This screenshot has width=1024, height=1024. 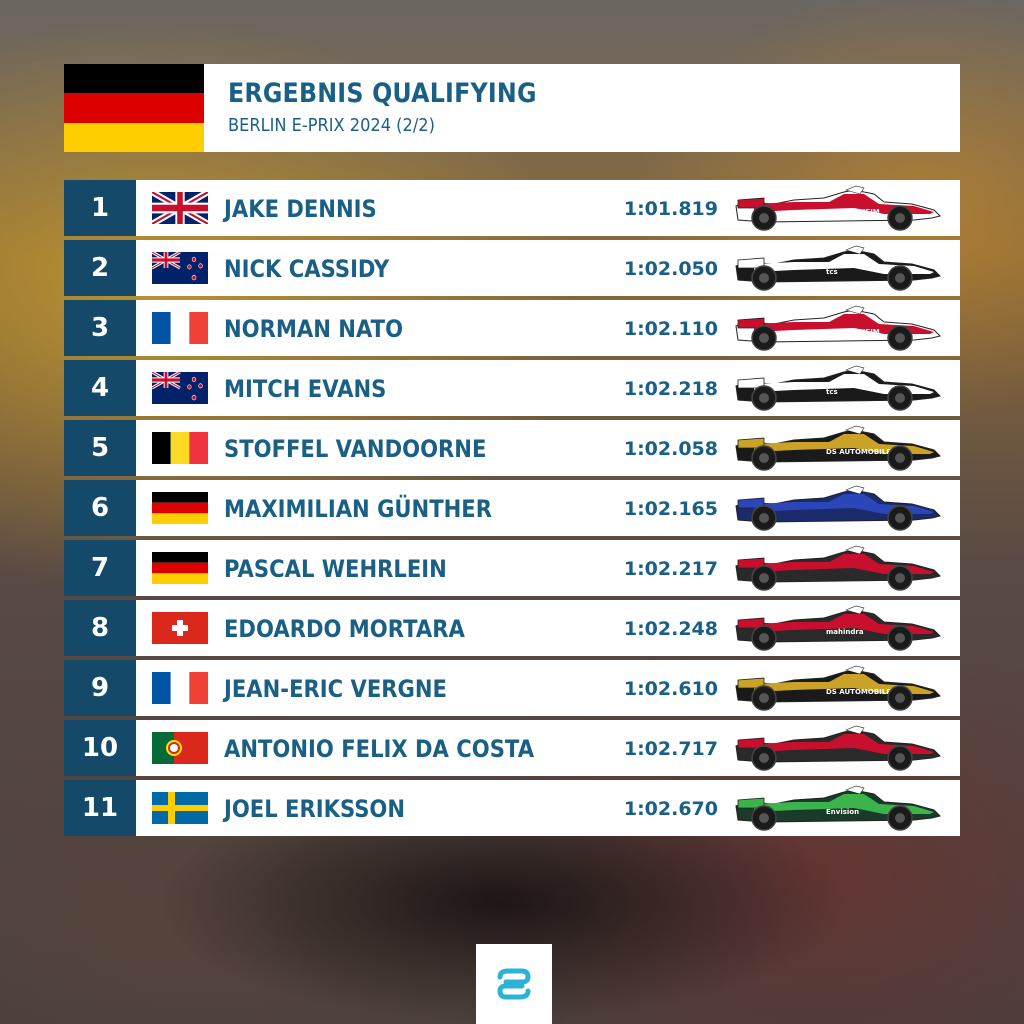 I want to click on formula-e-logo, so click(x=514, y=984).